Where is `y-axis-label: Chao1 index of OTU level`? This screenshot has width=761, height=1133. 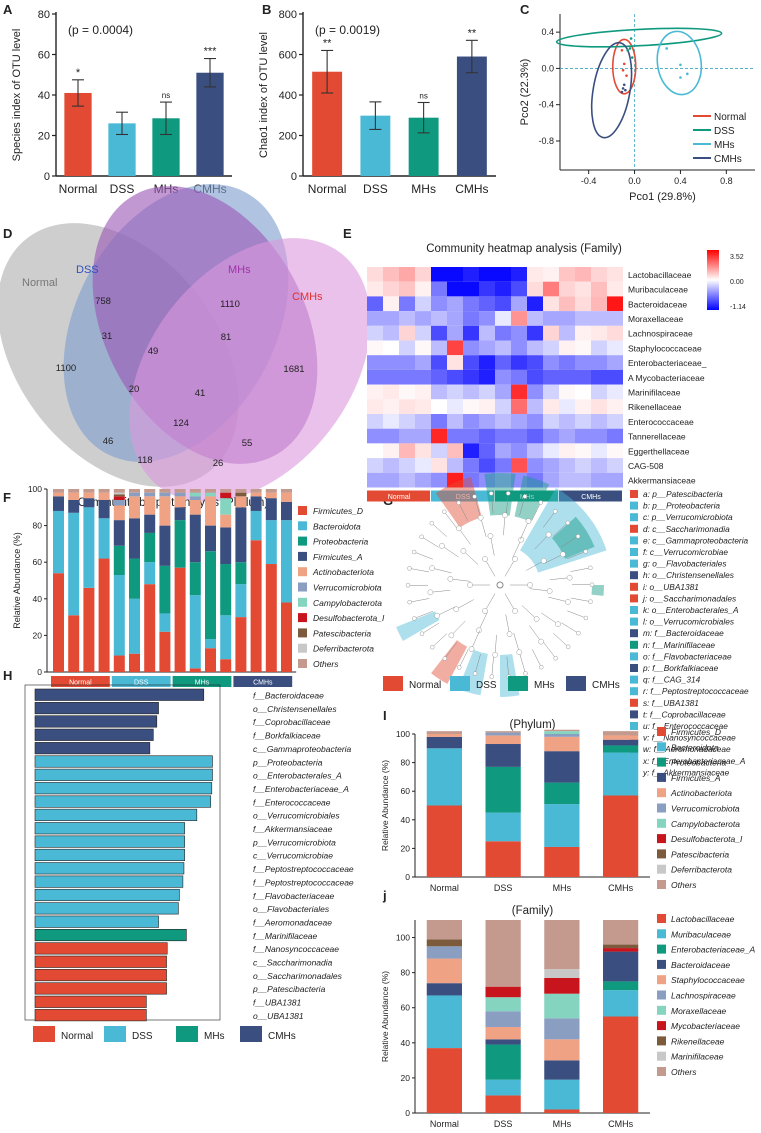
y-axis-label: Chao1 index of OTU level is located at coordinates (264, 95).